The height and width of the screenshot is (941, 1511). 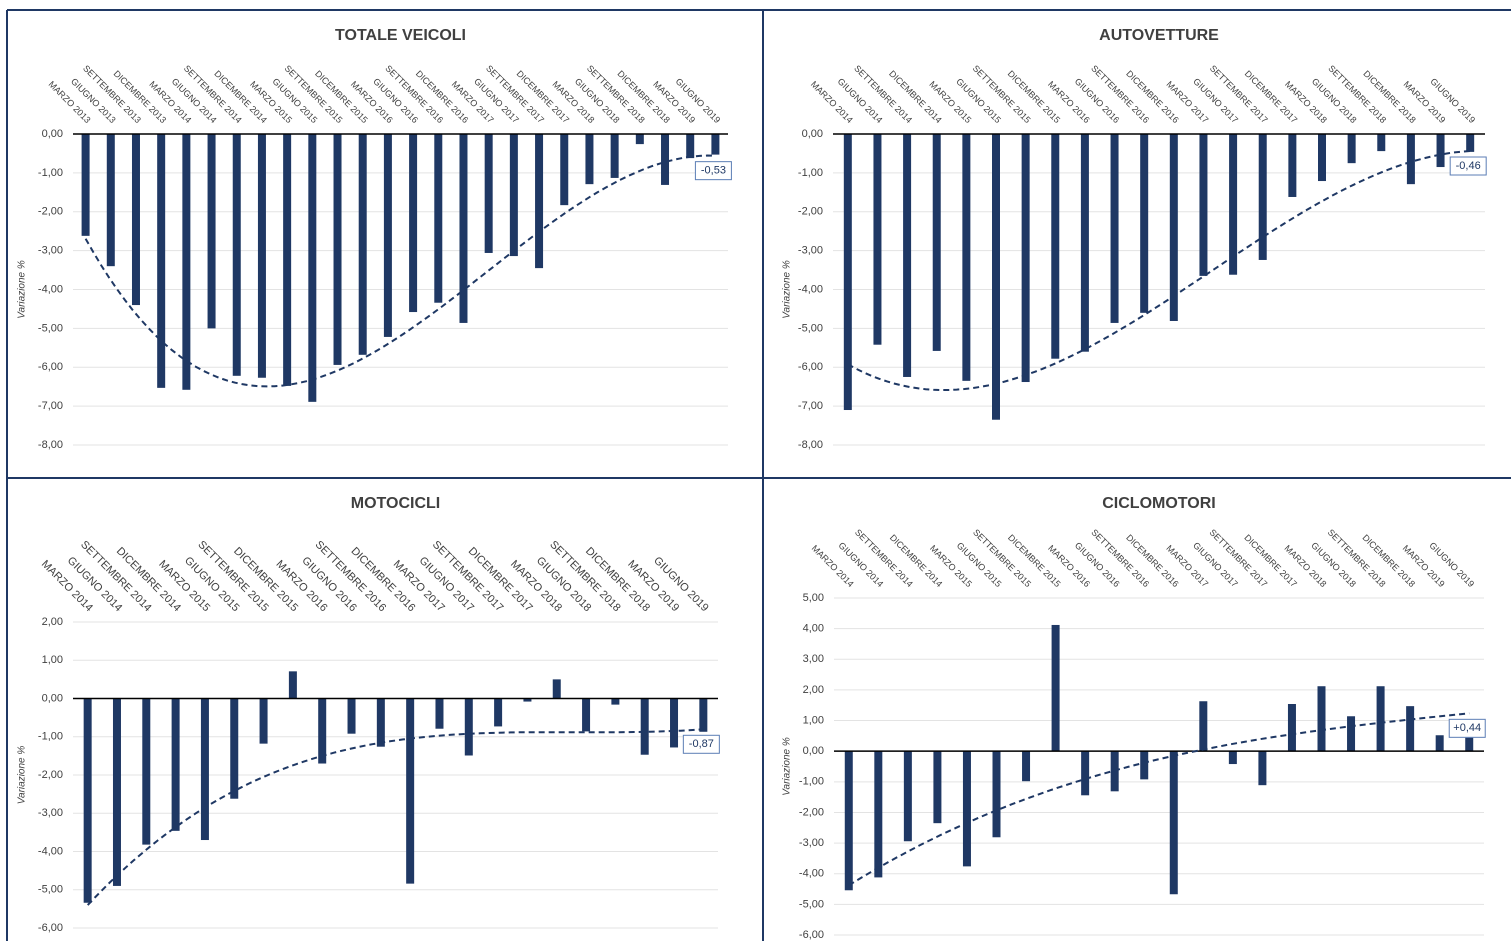 What do you see at coordinates (813, 598) in the screenshot?
I see `y-tick-label: 5,00` at bounding box center [813, 598].